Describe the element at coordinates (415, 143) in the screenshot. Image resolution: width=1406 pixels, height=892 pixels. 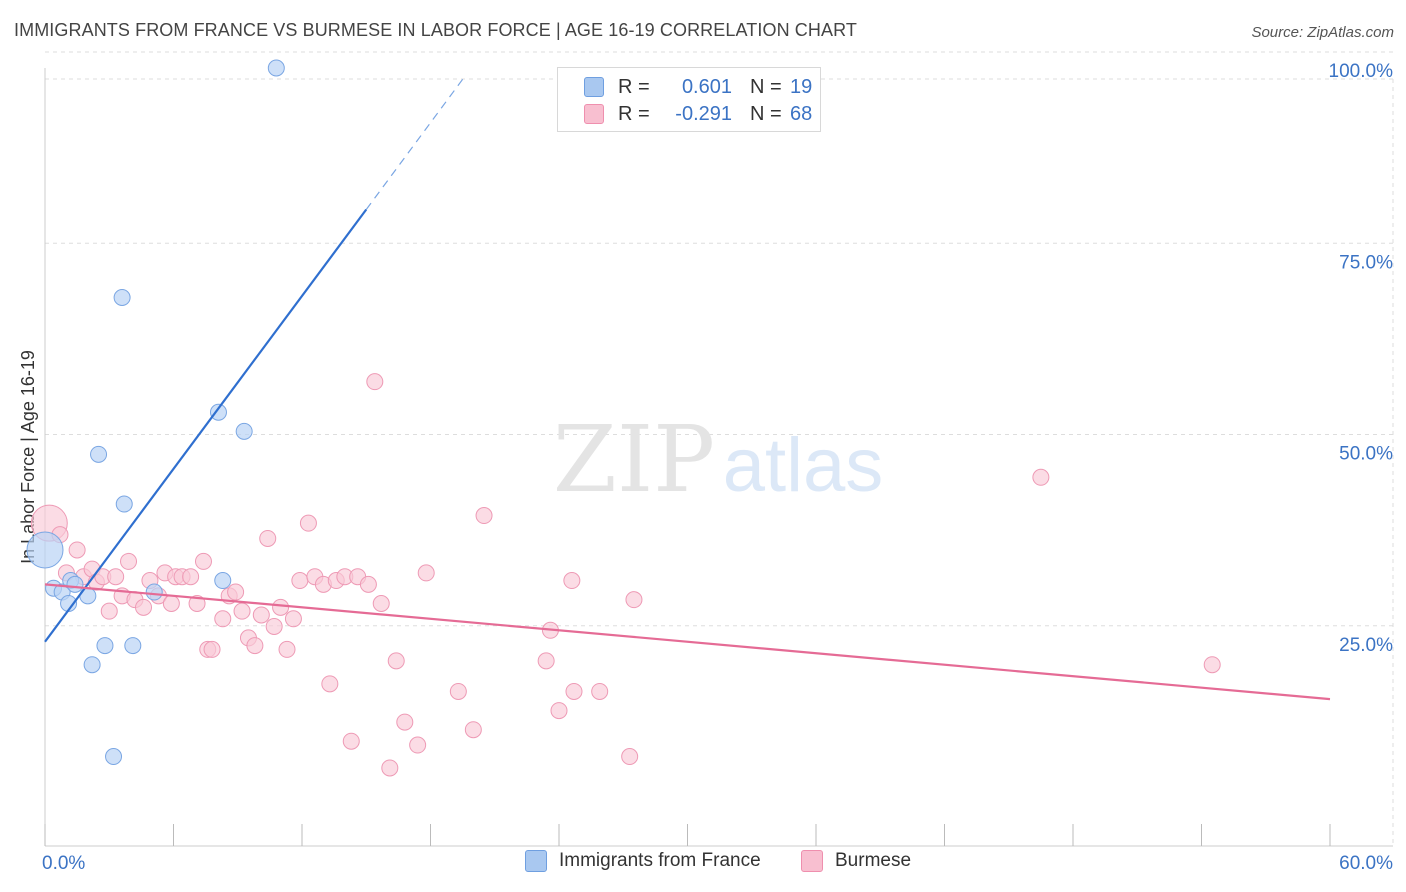
I see `france-trend-extension` at that location.